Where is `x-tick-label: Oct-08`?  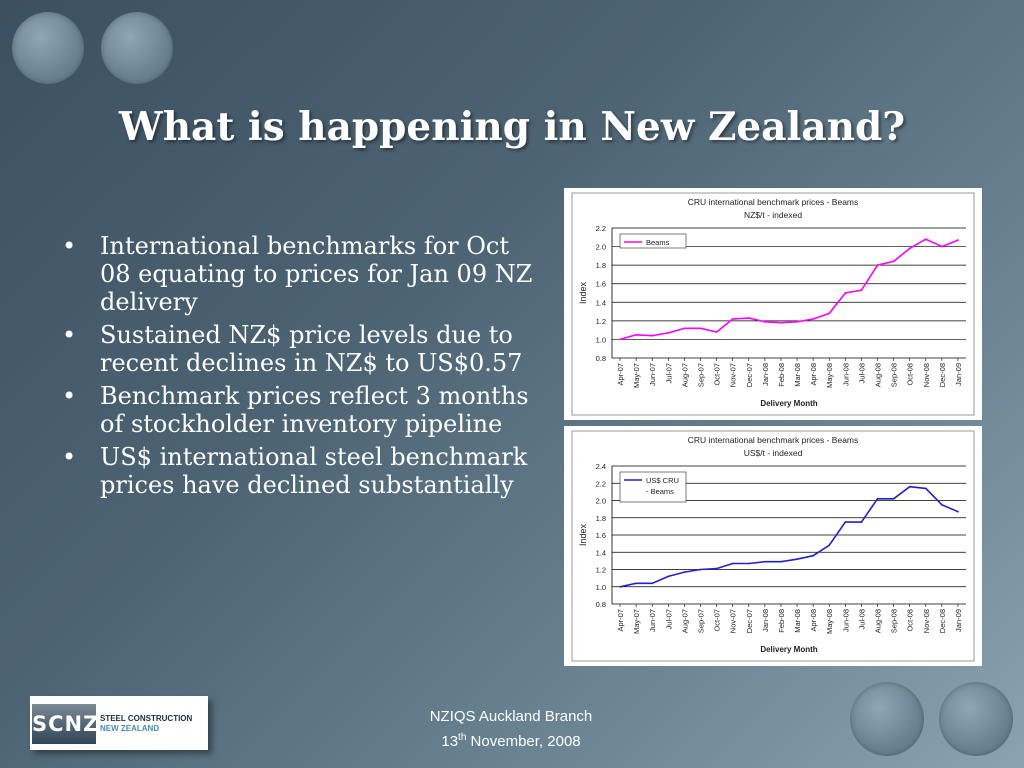
x-tick-label: Oct-08 is located at coordinates (910, 620).